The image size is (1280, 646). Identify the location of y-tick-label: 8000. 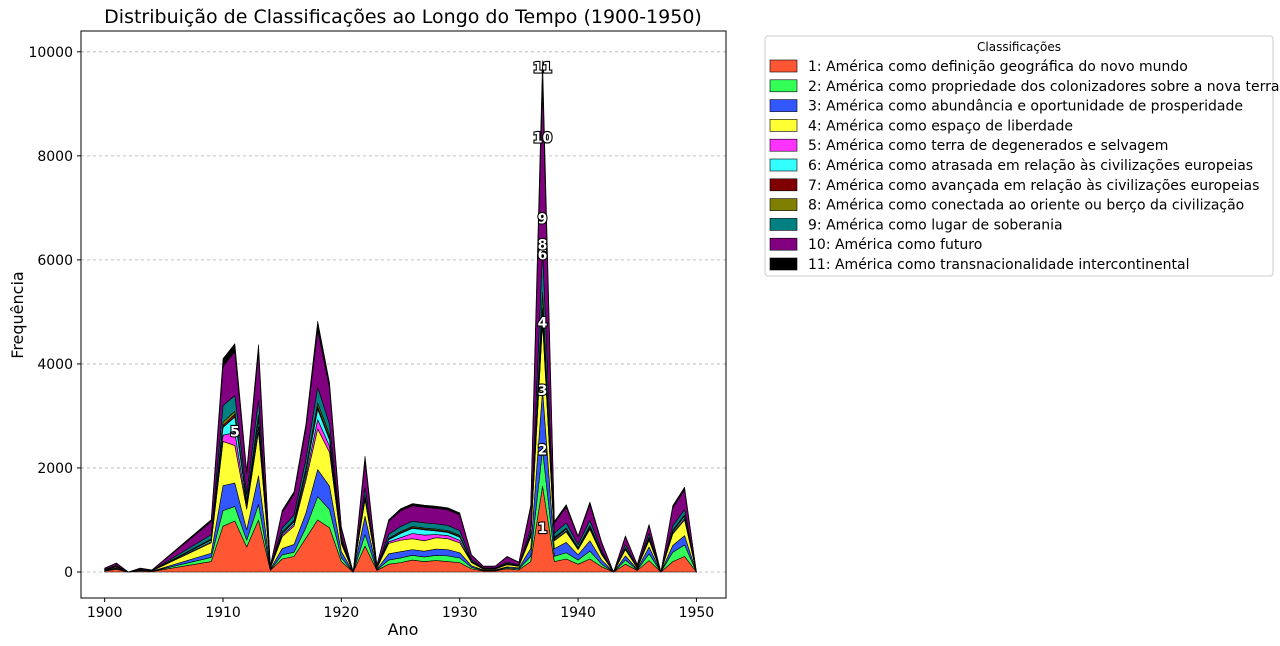
(55, 157).